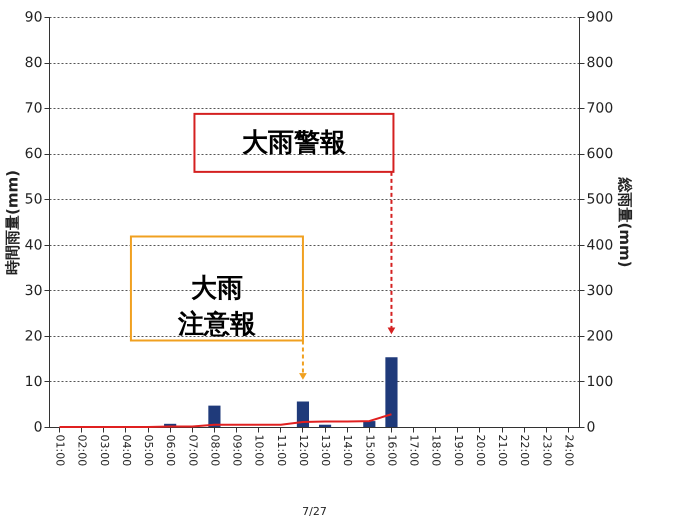 This screenshot has height=517, width=700. I want to click on annotation: 大雨注意報, so click(216, 306).